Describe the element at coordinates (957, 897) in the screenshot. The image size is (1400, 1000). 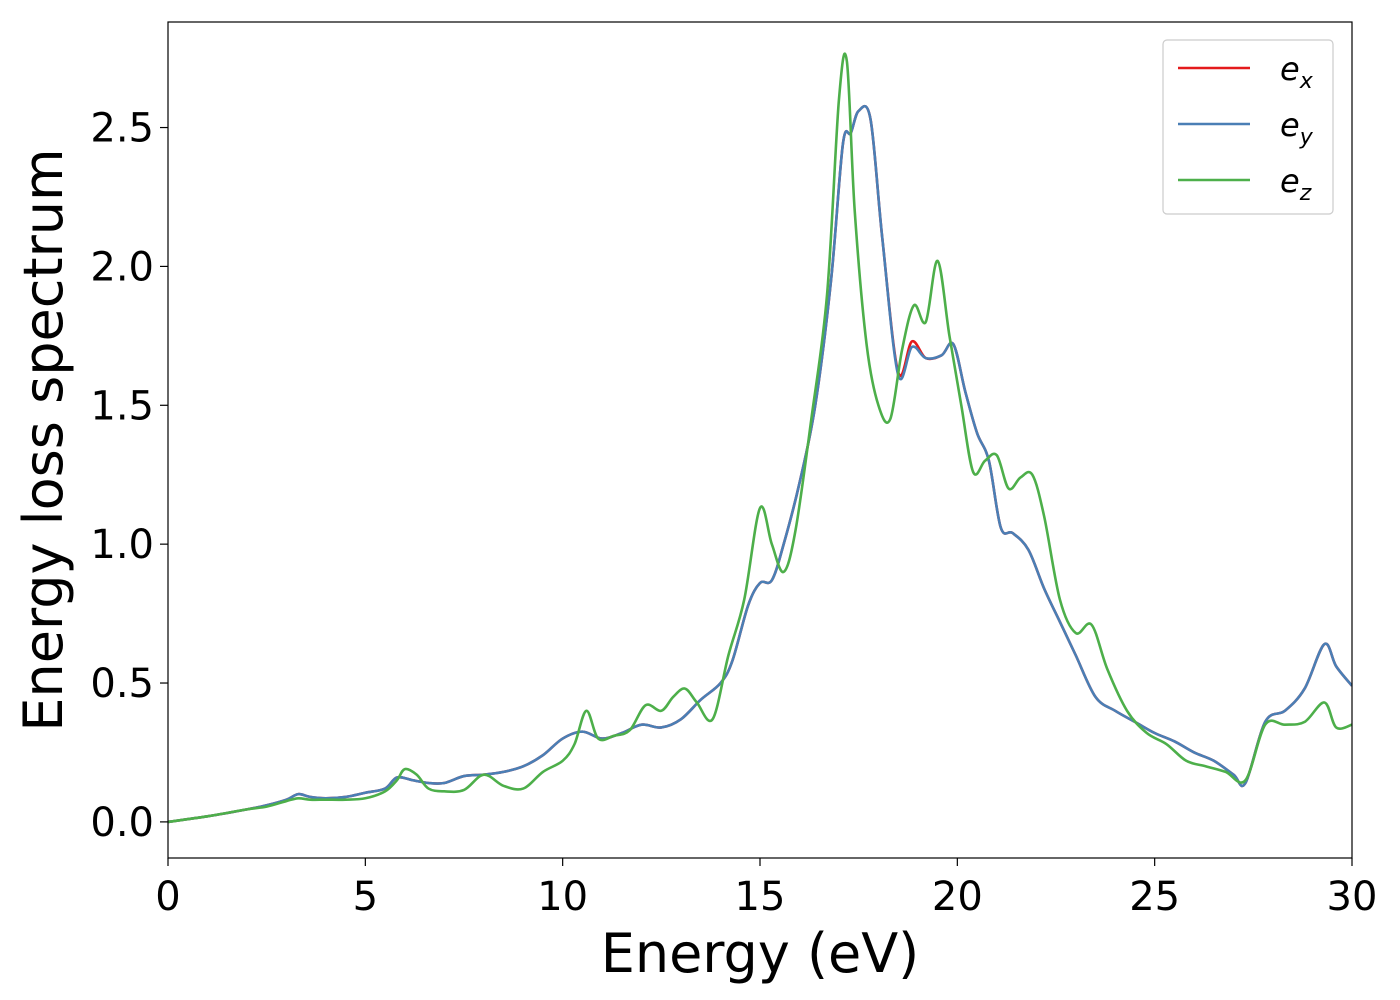
I see `x-tick-label: 20` at that location.